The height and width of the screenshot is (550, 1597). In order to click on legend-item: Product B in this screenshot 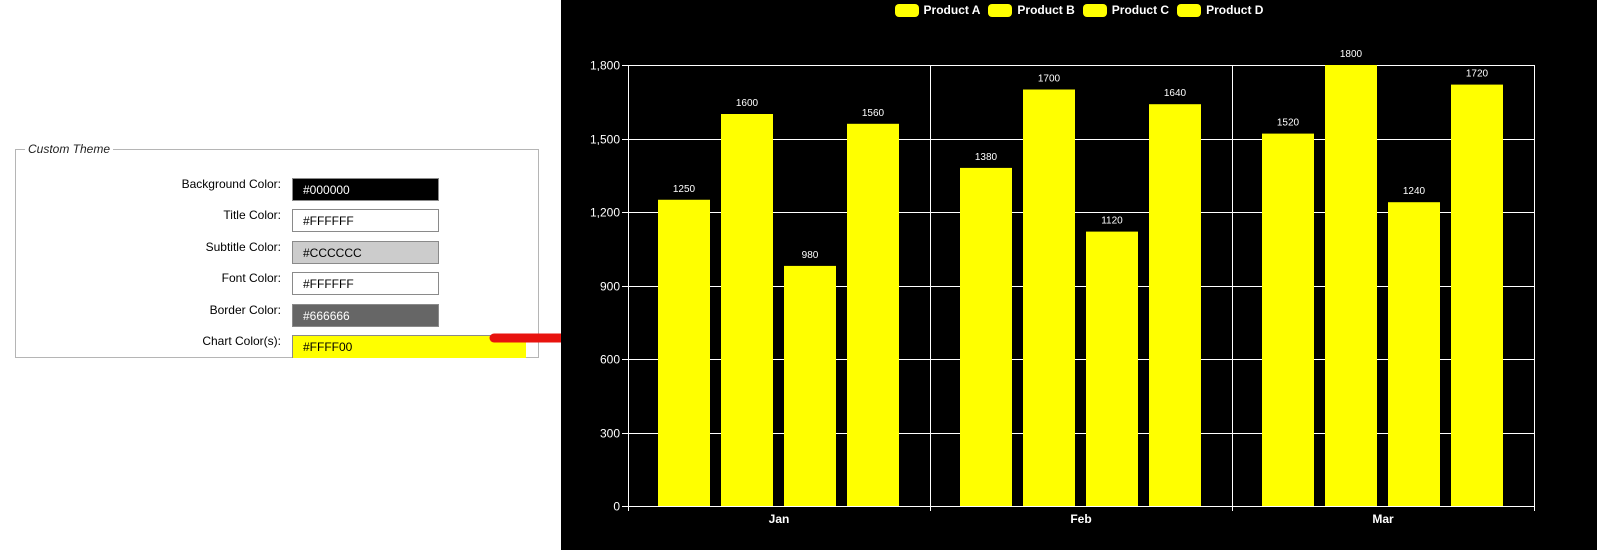, I will do `click(1031, 10)`.